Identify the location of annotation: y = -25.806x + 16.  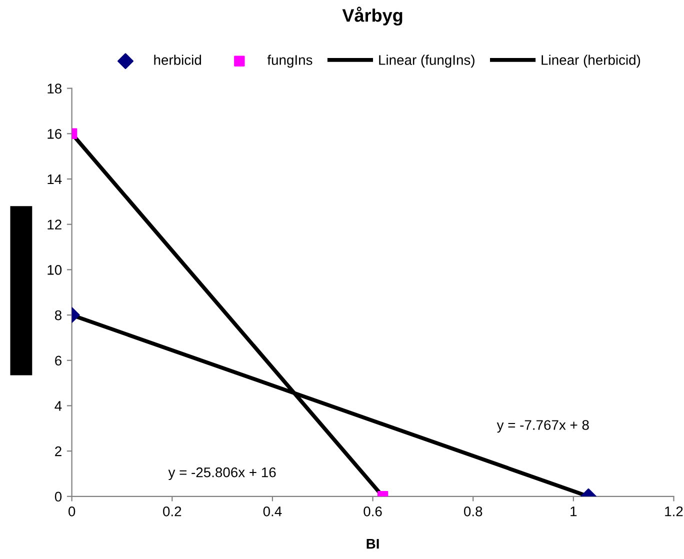
(222, 473).